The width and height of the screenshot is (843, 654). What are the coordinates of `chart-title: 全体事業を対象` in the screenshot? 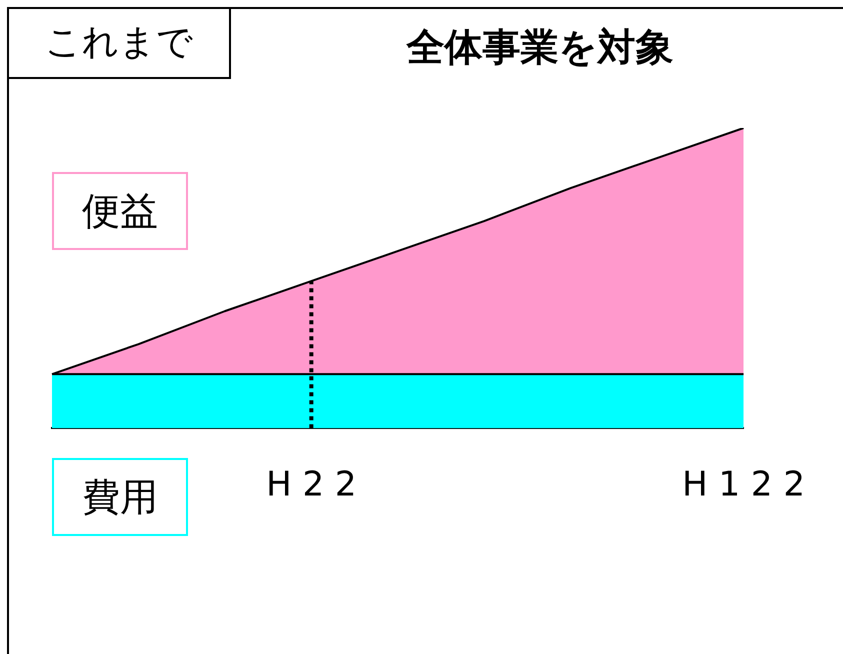 It's located at (539, 47).